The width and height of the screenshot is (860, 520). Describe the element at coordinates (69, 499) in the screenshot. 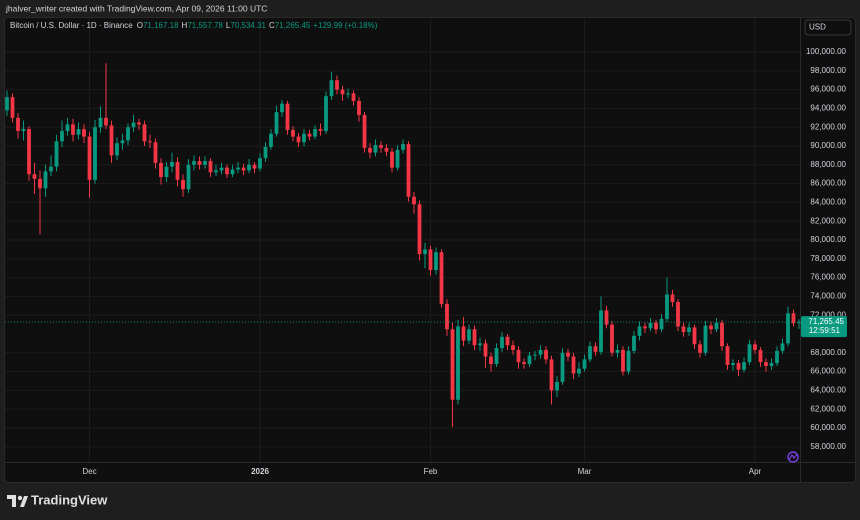

I see `brand: TradingView` at that location.